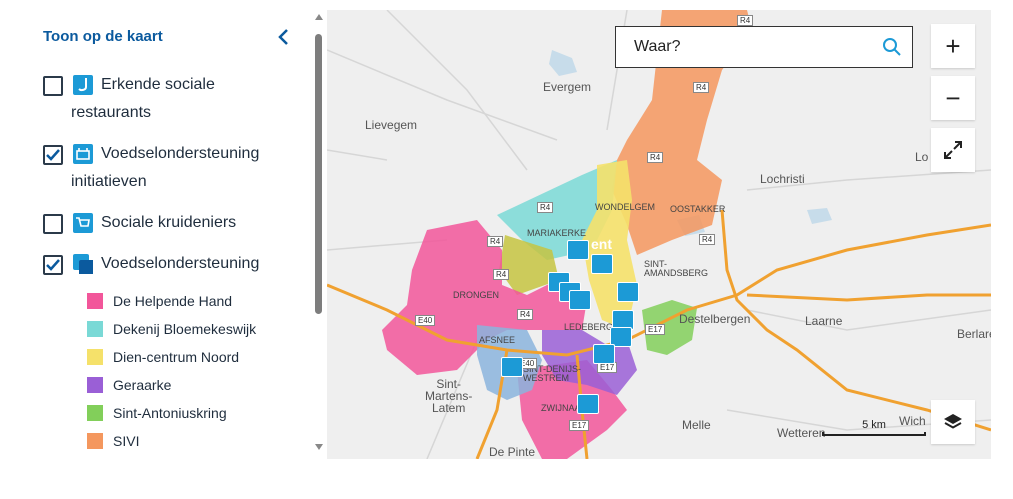 This screenshot has height=499, width=1013. I want to click on place-label: WONDELGEM, so click(625, 207).